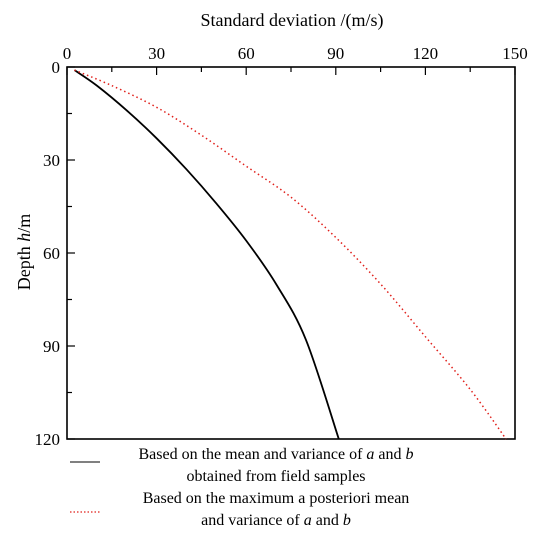 Image resolution: width=550 pixels, height=540 pixels. What do you see at coordinates (252, 520) in the screenshot?
I see `legend-entry-2-text-a: and variance of` at bounding box center [252, 520].